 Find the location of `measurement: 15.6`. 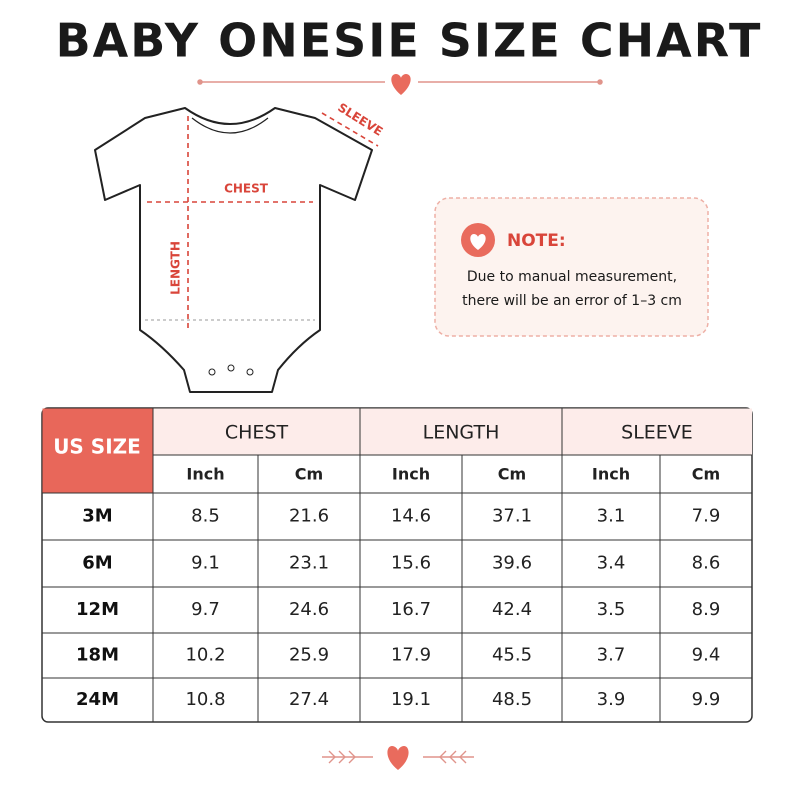

measurement: 15.6 is located at coordinates (411, 563).